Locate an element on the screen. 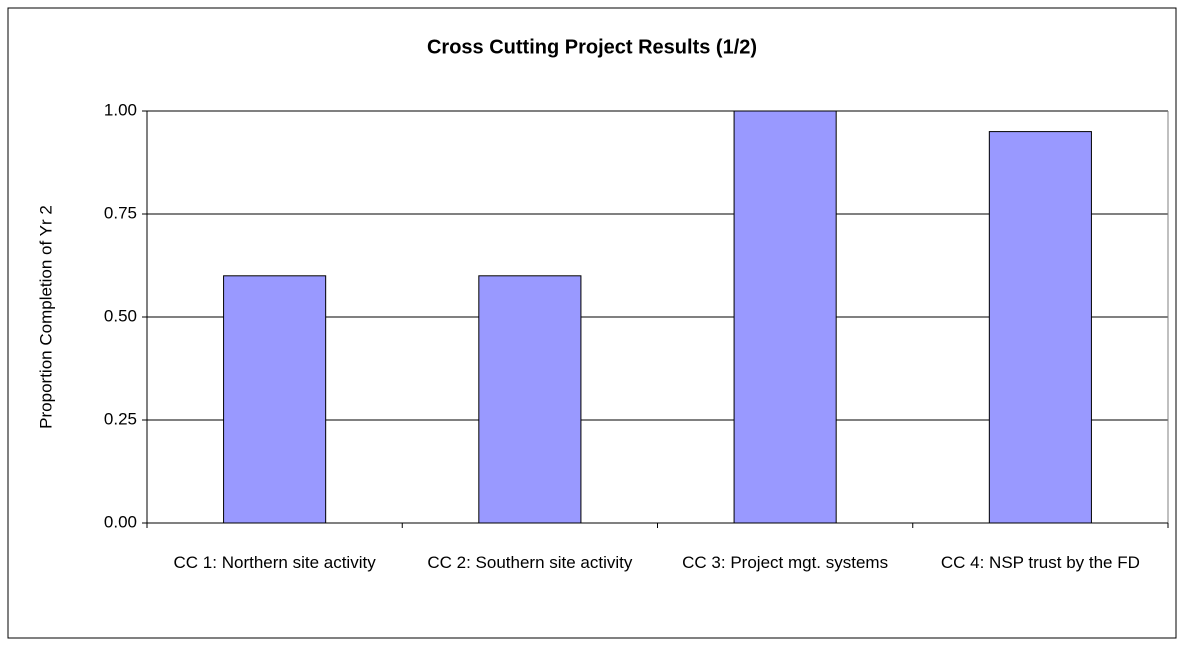 Image resolution: width=1184 pixels, height=646 pixels. x-tick-label: CC 1: Northern site activity is located at coordinates (274, 562).